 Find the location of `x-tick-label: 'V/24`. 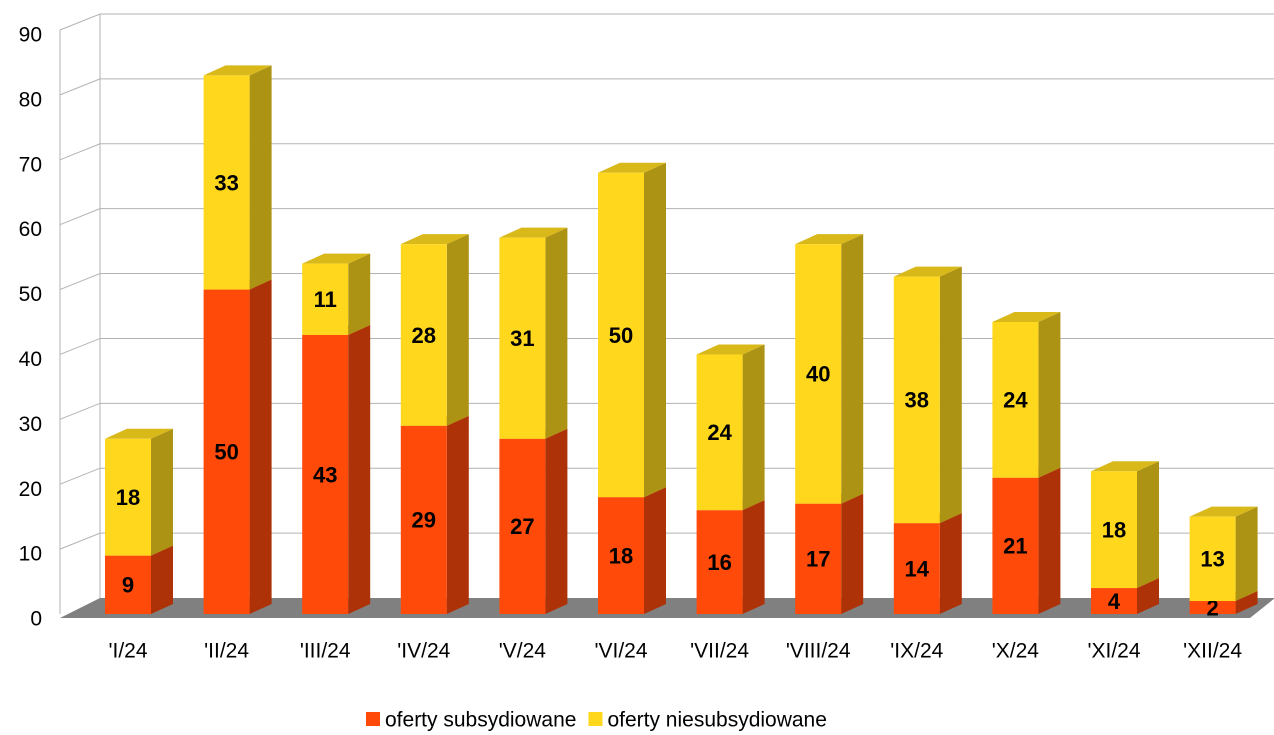

x-tick-label: 'V/24 is located at coordinates (523, 651).